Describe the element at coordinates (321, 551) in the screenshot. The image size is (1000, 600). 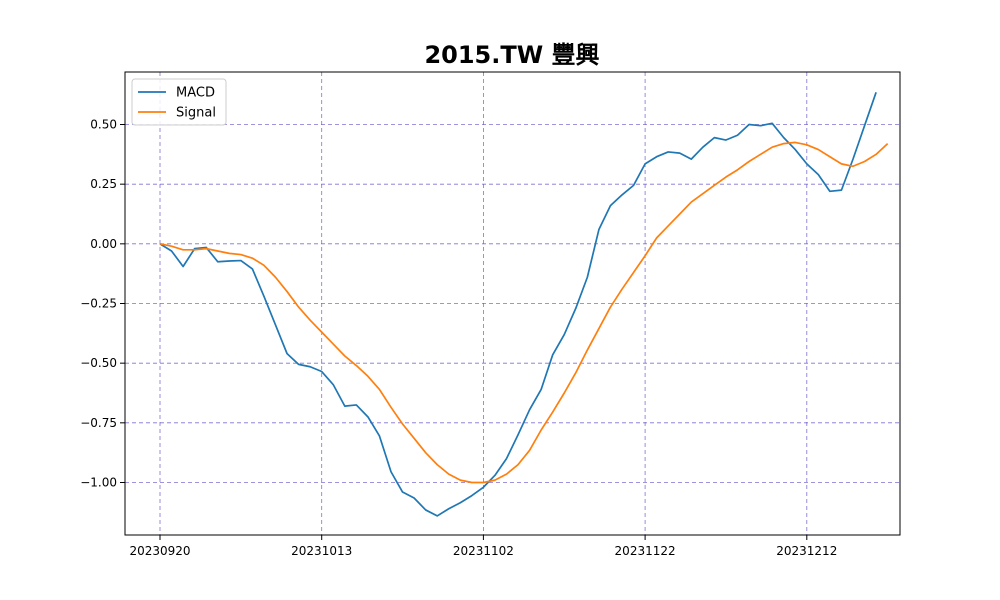
I see `x-tick-label: 20231013` at that location.